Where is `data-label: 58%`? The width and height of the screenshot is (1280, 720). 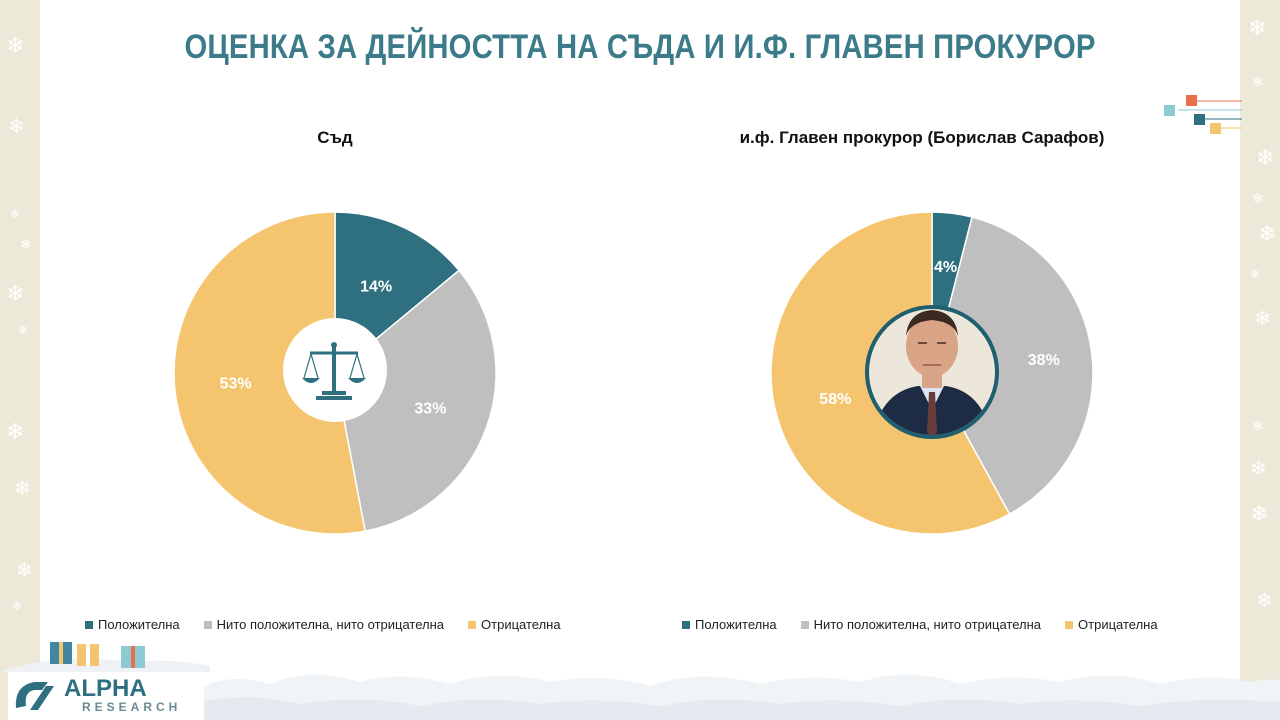
data-label: 58% is located at coordinates (835, 399).